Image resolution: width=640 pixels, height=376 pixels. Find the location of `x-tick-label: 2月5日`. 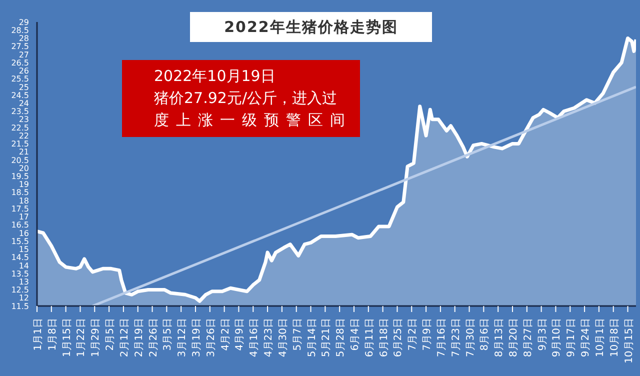

x-tick-label: 2月5日 is located at coordinates (110, 334).